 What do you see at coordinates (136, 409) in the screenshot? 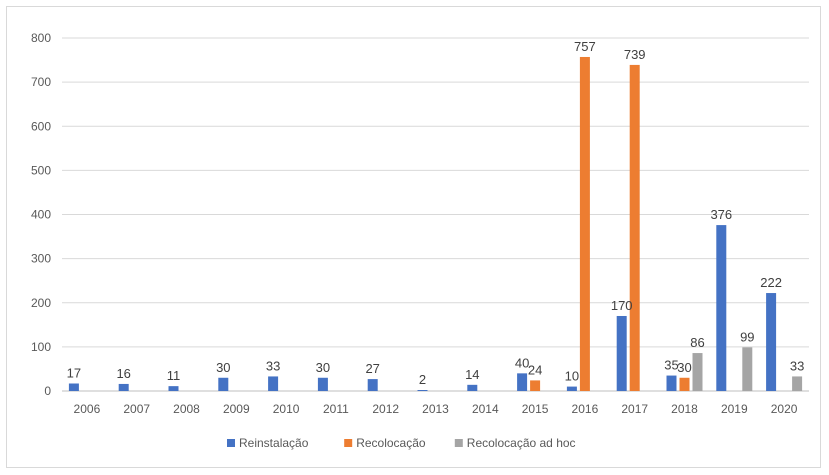
I see `x-tick-label: 2007` at bounding box center [136, 409].